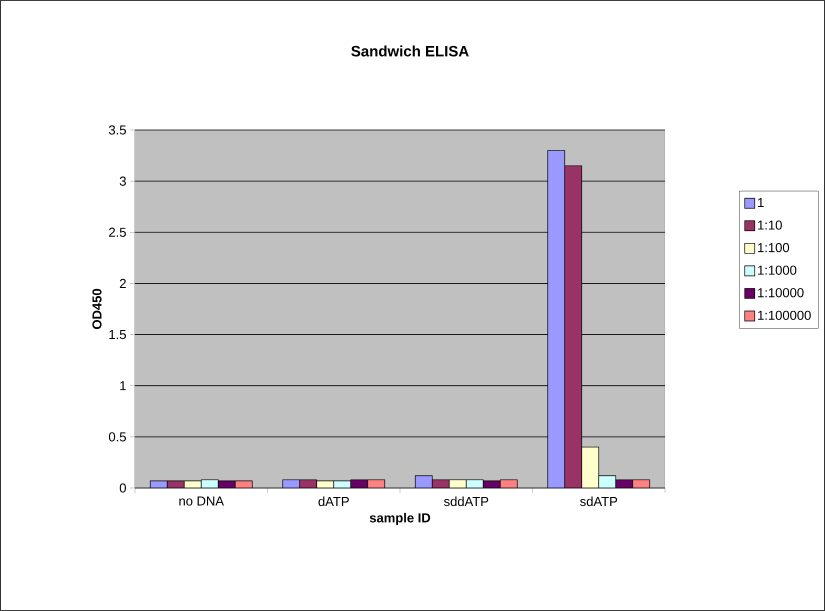  I want to click on y-tick-label: 3, so click(123, 181).